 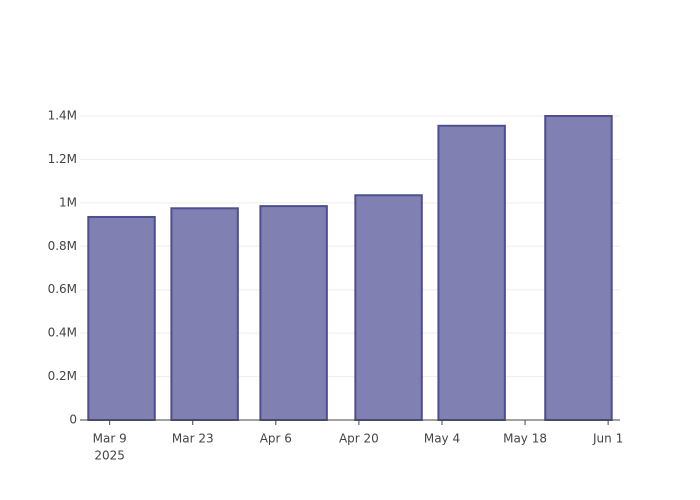 I want to click on x-tick-label: Jun 1, so click(x=607, y=439).